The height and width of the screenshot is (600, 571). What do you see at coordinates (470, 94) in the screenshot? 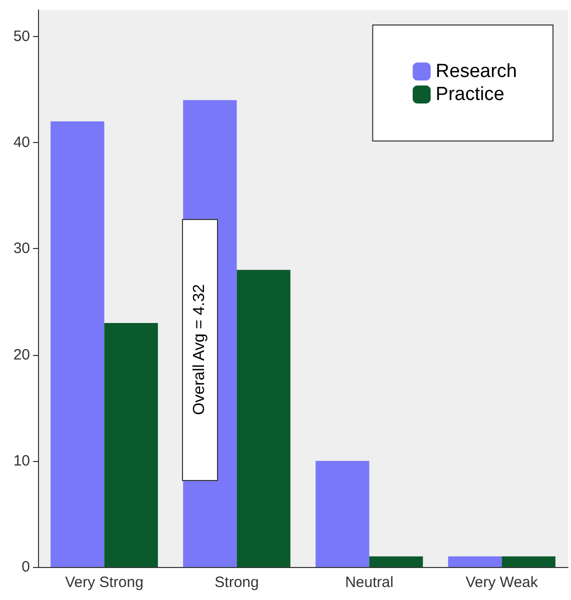
I see `legend-label: Practice` at bounding box center [470, 94].